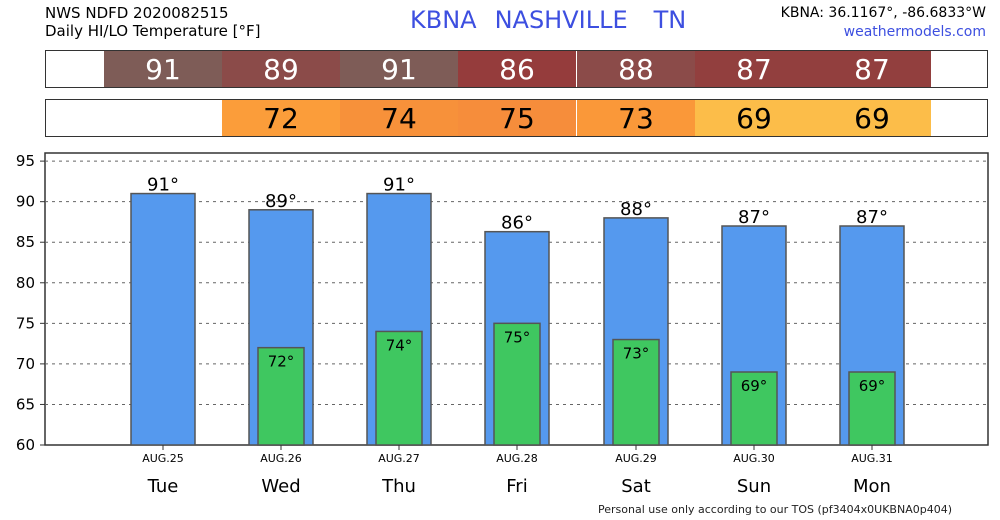 The width and height of the screenshot is (1000, 520). What do you see at coordinates (517, 223) in the screenshot?
I see `high-label-fri: 86°` at bounding box center [517, 223].